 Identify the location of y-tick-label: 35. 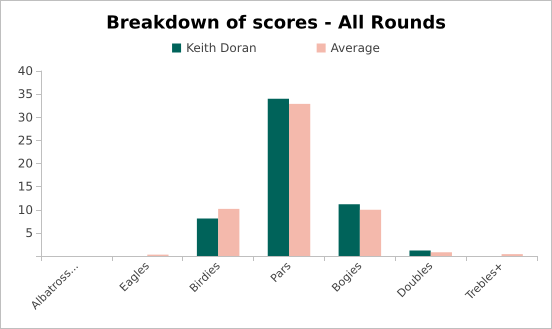
(25, 94).